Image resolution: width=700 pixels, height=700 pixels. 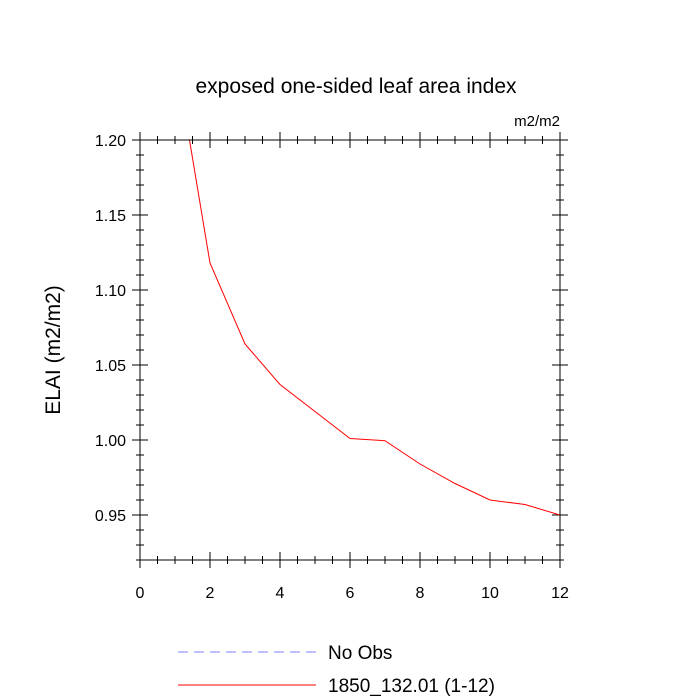 I want to click on y-tick-label: 1.00, so click(x=110, y=441).